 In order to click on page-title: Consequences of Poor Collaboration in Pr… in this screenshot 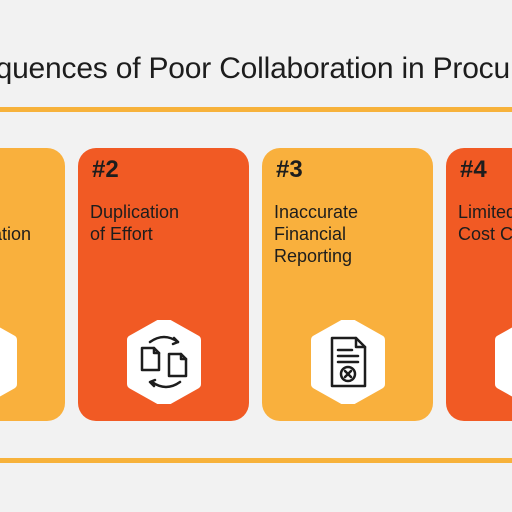, I will do `click(256, 68)`.